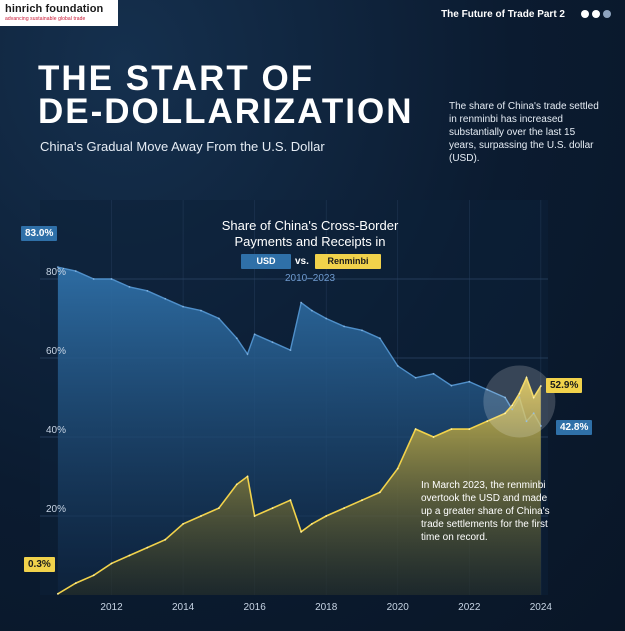  What do you see at coordinates (54, 9) in the screenshot?
I see `logo-name: hinrich foundation` at bounding box center [54, 9].